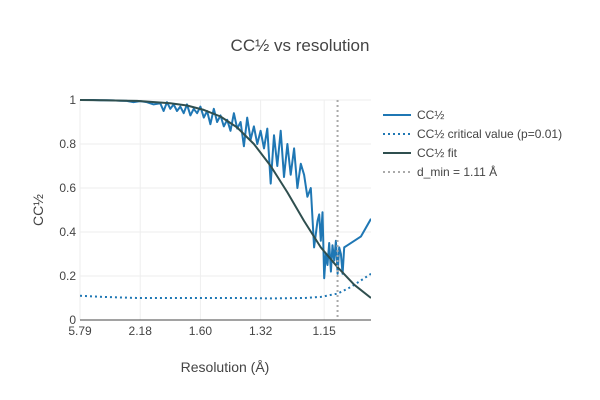  I want to click on x-tick-label: 1.60, so click(201, 331).